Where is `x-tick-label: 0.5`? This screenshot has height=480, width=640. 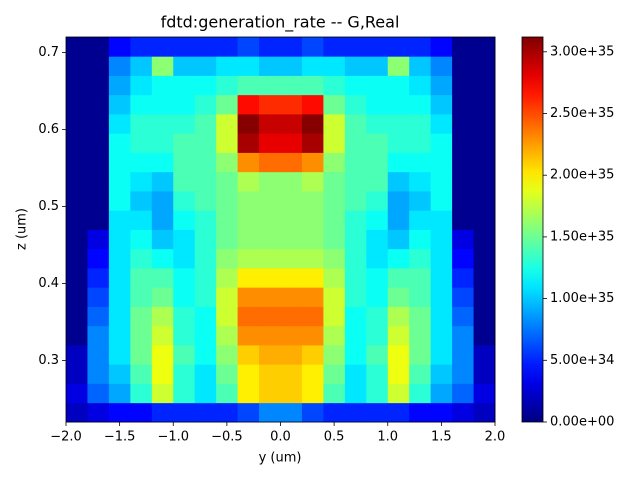 x-tick-label: 0.5 is located at coordinates (334, 437).